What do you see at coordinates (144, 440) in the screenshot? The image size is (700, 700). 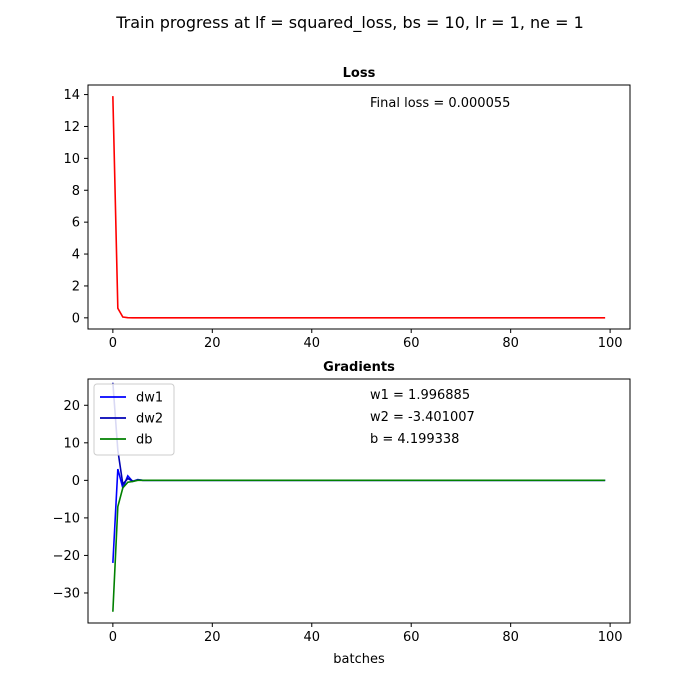 I see `legend-label: db` at bounding box center [144, 440].